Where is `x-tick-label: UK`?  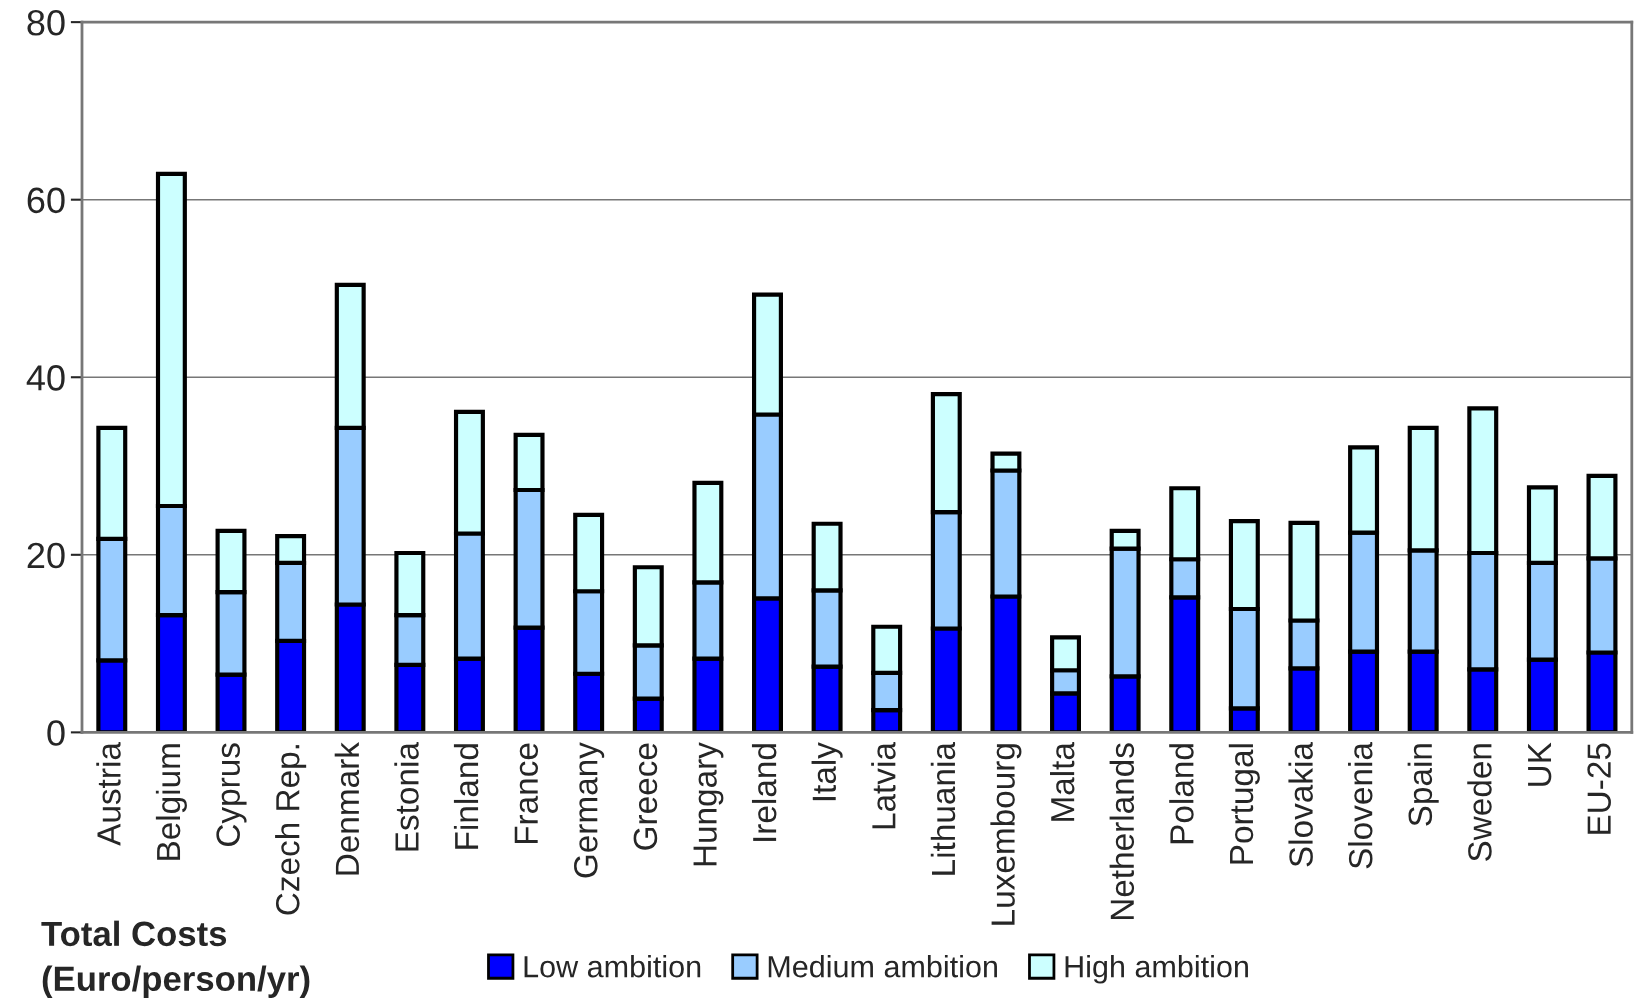 x-tick-label: UK is located at coordinates (1540, 764).